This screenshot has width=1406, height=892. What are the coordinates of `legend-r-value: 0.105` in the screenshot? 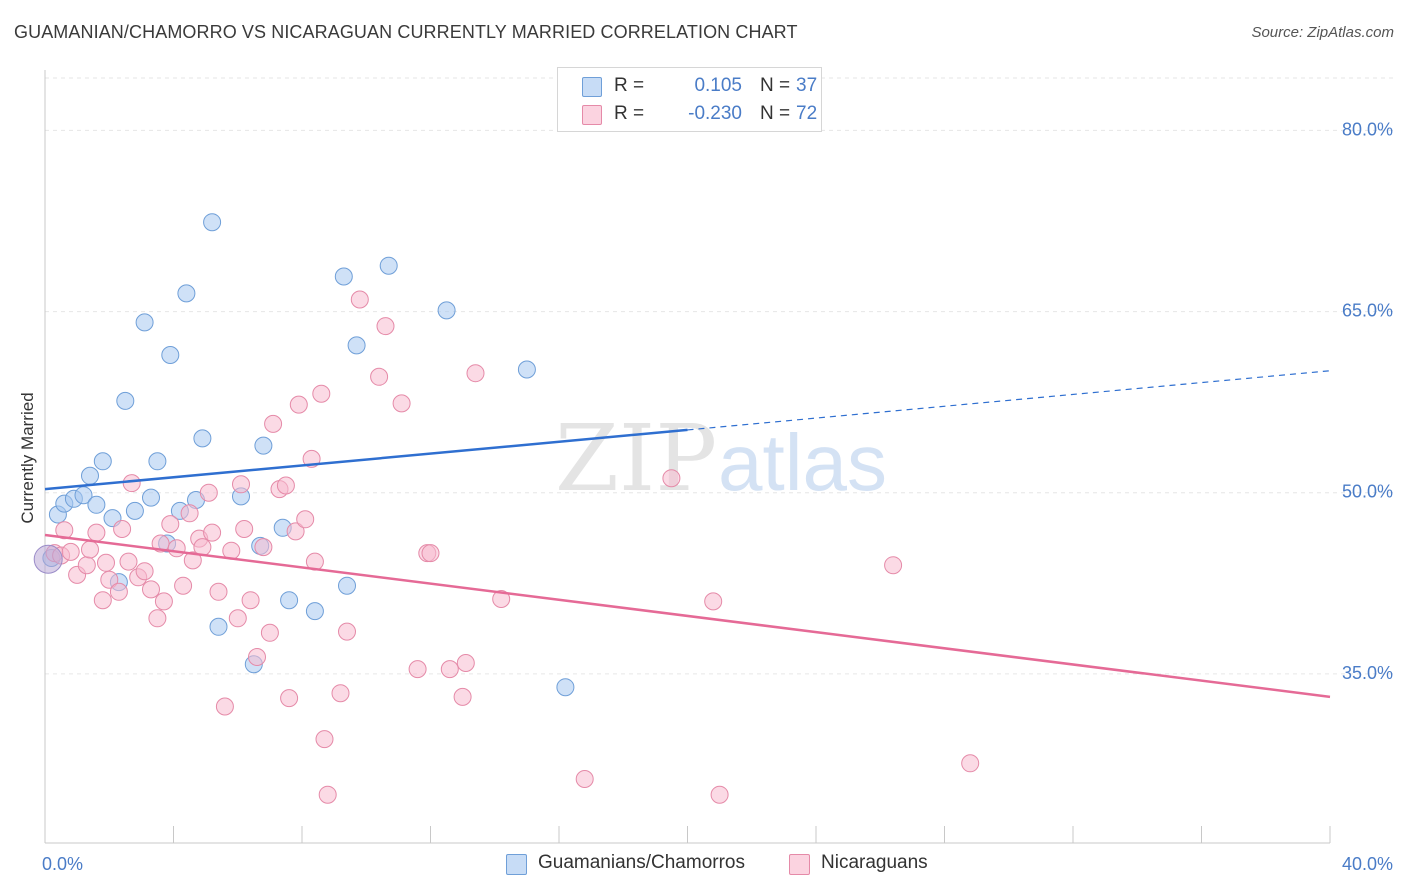 It's located at (718, 85).